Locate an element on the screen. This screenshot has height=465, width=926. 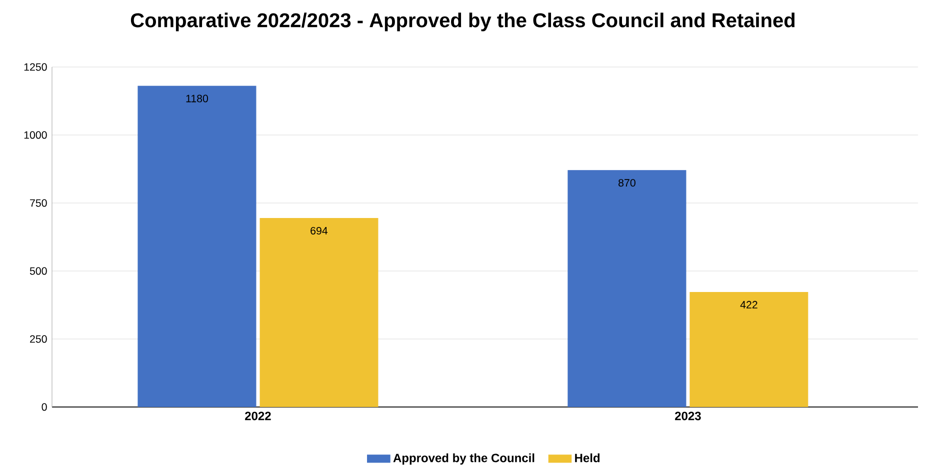
y-tick-label: 750 is located at coordinates (38, 203).